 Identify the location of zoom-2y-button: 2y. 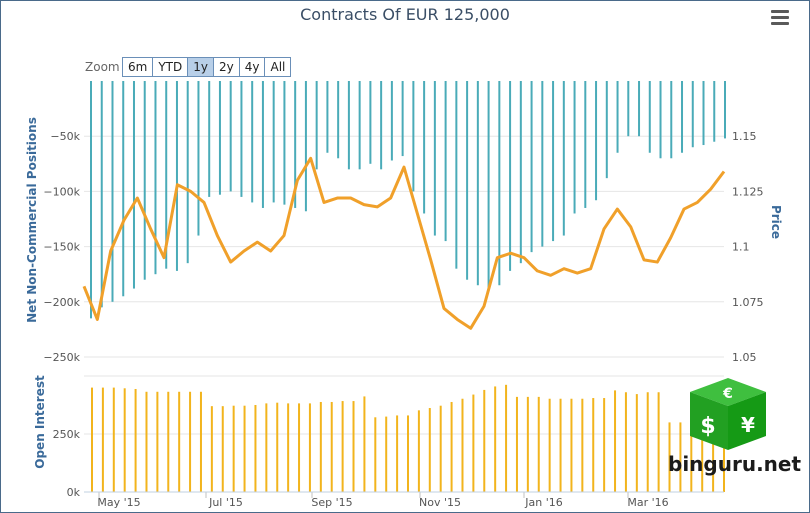
(226, 67).